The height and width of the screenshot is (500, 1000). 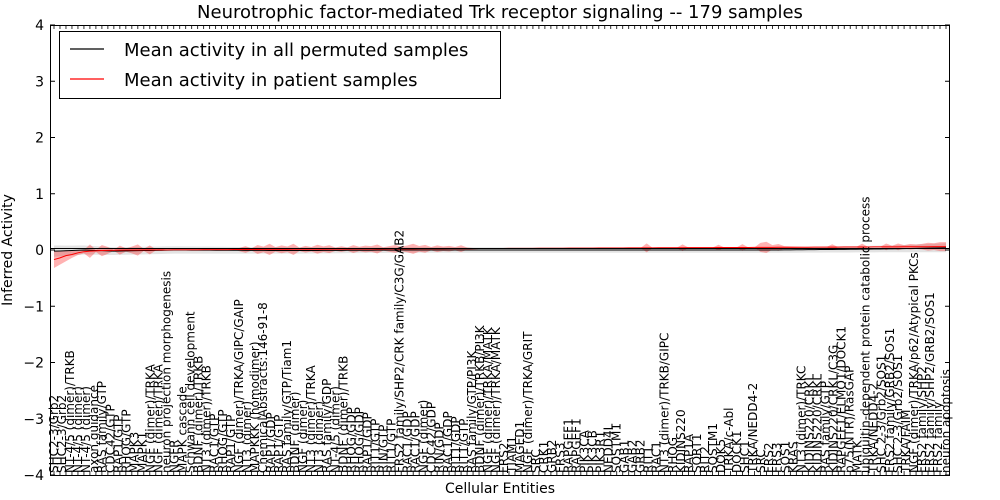 I want to click on legend-box, so click(x=280, y=65).